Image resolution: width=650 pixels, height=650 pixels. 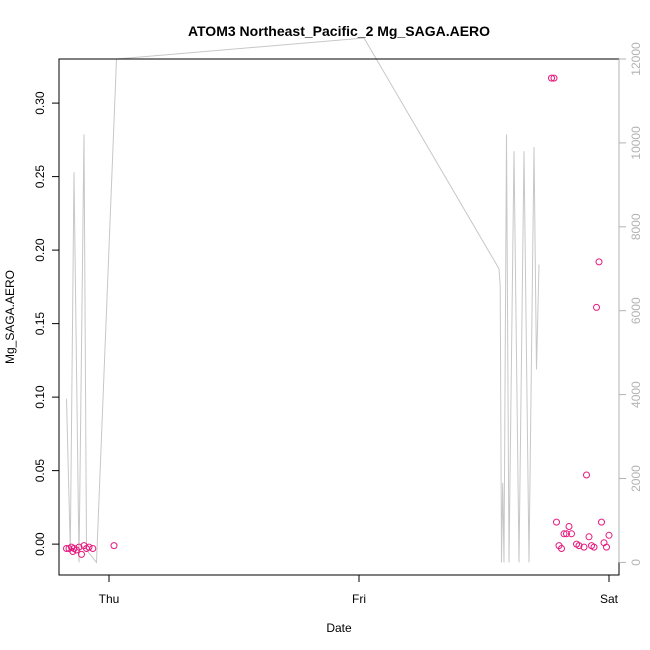 What do you see at coordinates (636, 478) in the screenshot?
I see `secondary-y-tick-label: 2000` at bounding box center [636, 478].